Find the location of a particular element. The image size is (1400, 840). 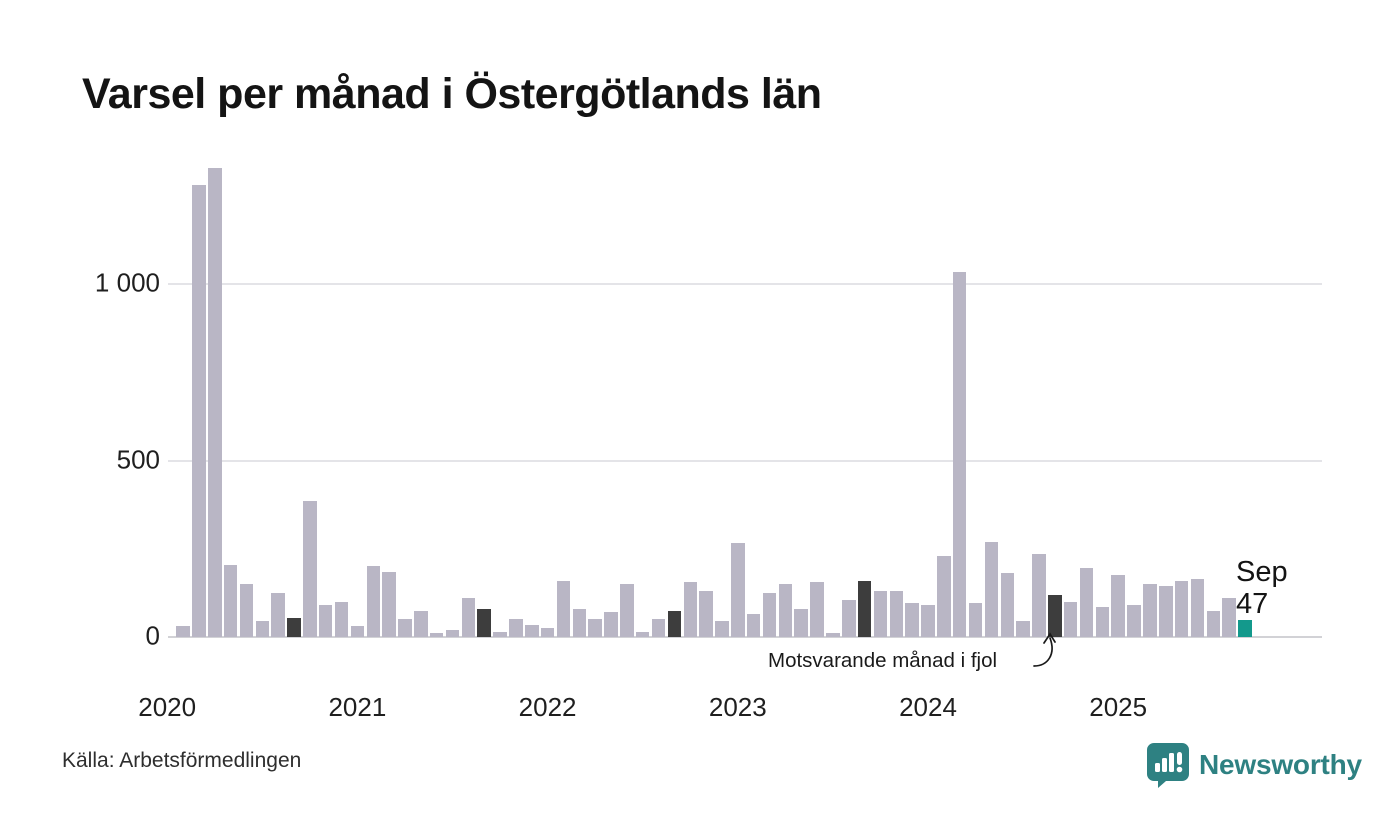

x-axis-year-label: 2020 is located at coordinates (167, 707).